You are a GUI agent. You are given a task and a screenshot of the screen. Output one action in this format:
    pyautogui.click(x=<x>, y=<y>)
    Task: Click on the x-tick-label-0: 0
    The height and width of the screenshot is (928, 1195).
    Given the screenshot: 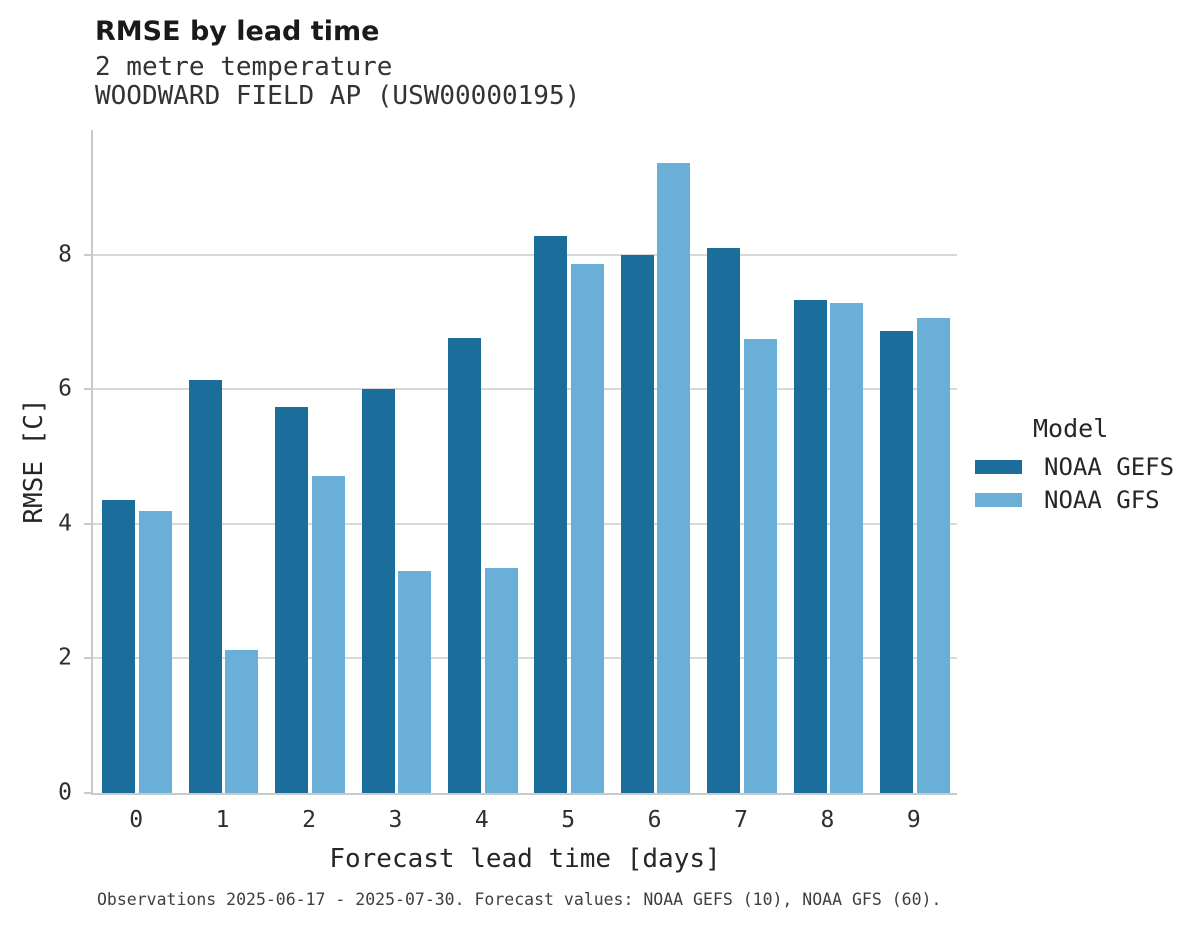 What is the action you would take?
    pyautogui.click(x=136, y=820)
    